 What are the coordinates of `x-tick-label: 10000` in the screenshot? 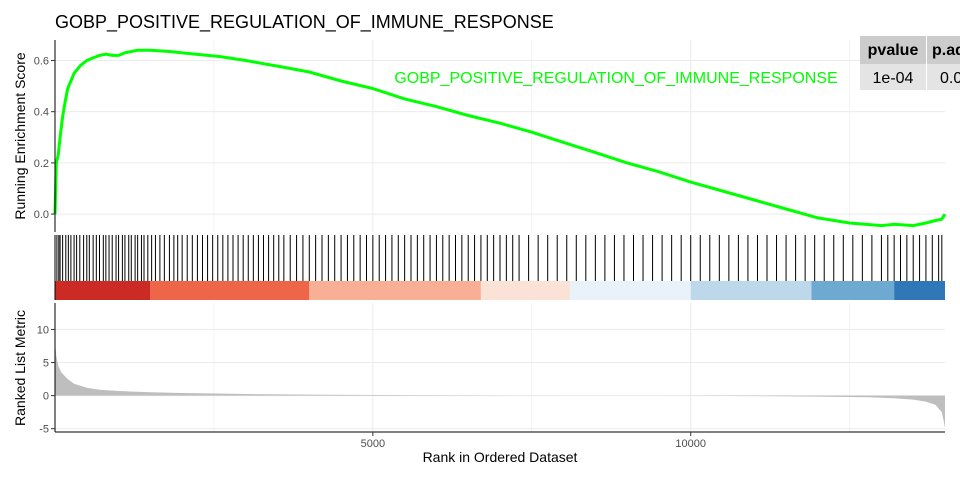 It's located at (690, 444).